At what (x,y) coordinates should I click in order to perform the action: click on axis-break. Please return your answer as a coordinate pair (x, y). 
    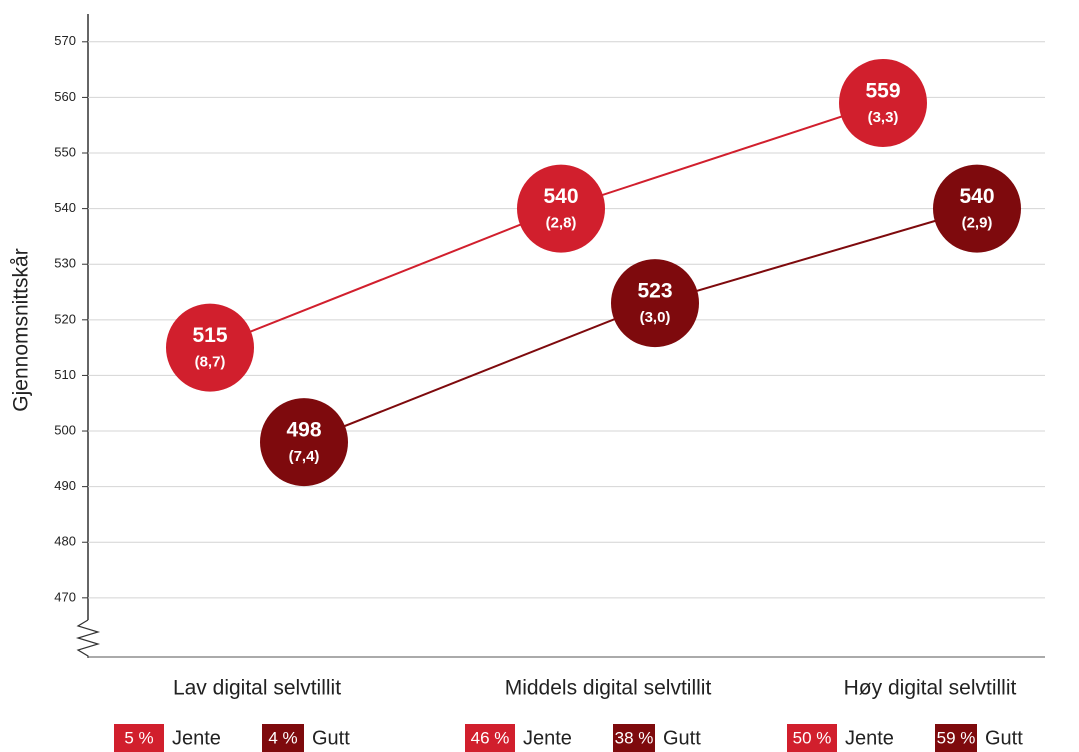
    Looking at the image, I should click on (88, 638).